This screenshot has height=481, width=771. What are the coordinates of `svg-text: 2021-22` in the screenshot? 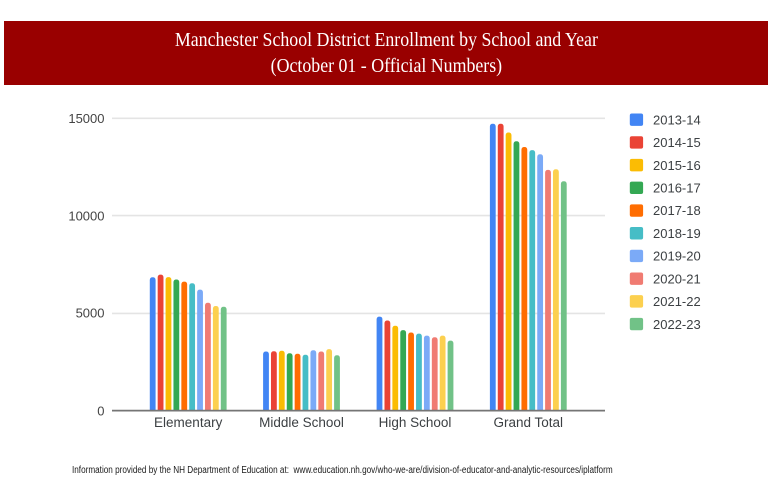 It's located at (677, 301).